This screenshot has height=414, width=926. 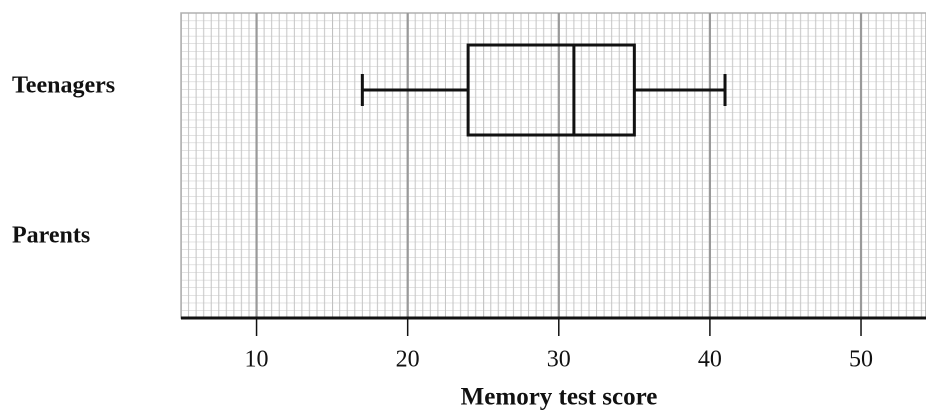 I want to click on x-tick-label: 40, so click(x=710, y=360).